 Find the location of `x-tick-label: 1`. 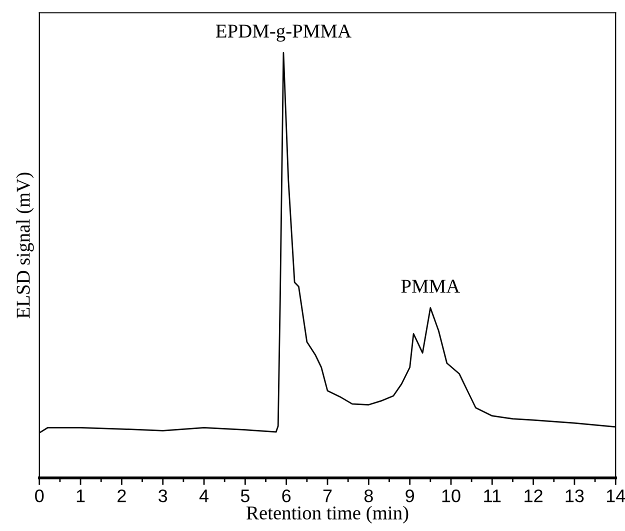

x-tick-label: 1 is located at coordinates (80, 496).